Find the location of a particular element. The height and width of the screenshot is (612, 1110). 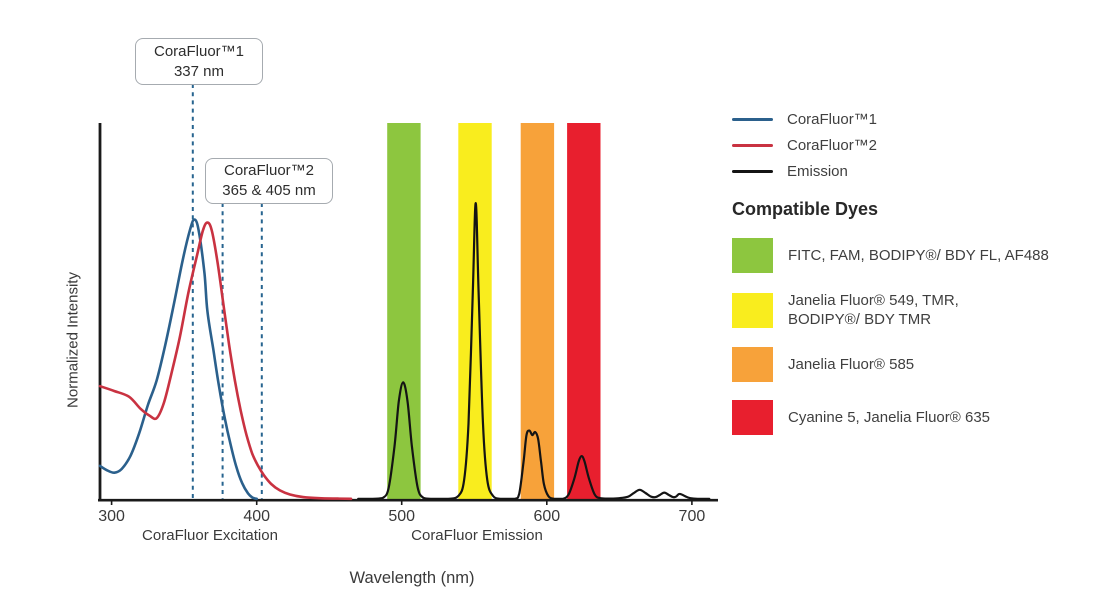

legend-line-red is located at coordinates (752, 145).